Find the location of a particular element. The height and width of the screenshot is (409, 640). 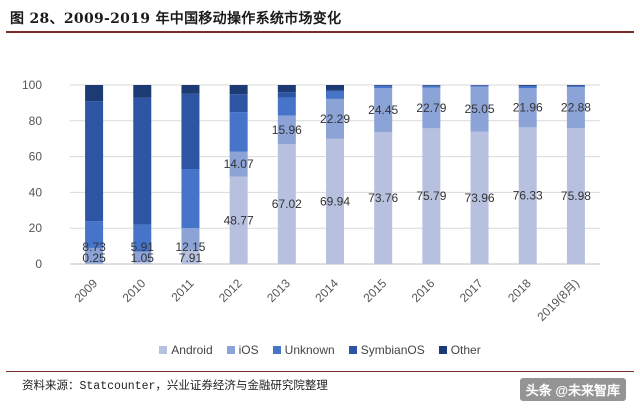

legend-label: iOS is located at coordinates (248, 350).